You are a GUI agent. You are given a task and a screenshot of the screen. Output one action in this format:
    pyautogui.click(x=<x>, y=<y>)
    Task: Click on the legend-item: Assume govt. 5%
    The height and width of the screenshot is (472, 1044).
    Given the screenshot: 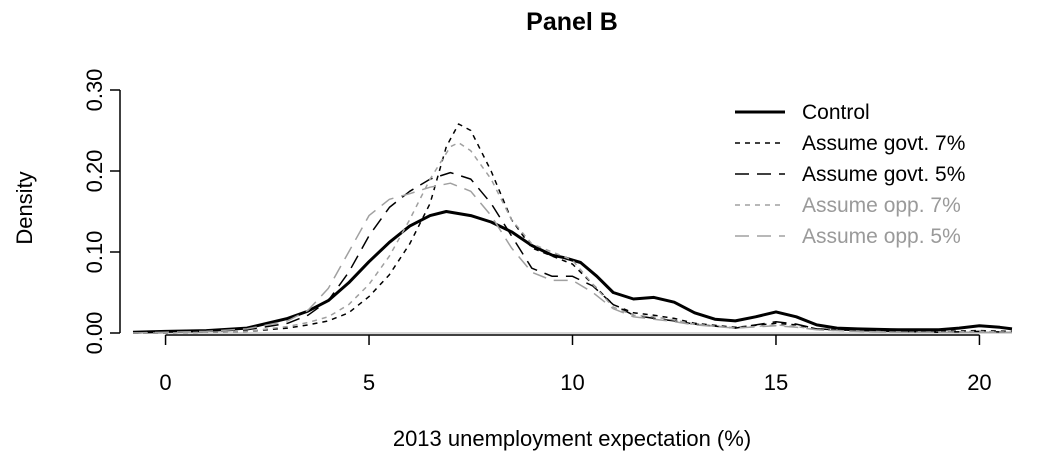 What is the action you would take?
    pyautogui.click(x=850, y=174)
    